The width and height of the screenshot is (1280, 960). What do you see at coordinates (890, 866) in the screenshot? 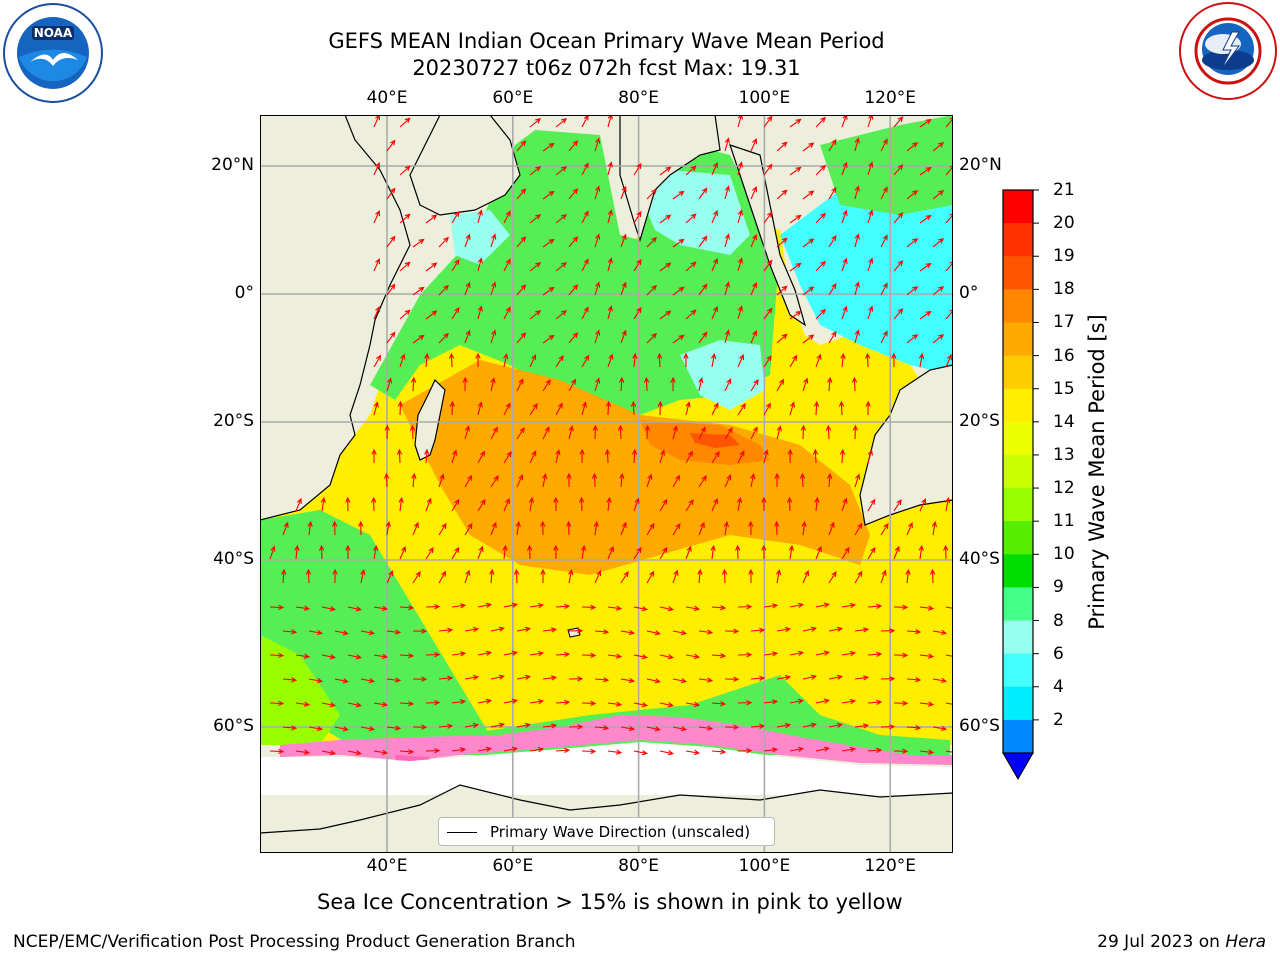
I see `lon-tick-bot-4: 120°E` at bounding box center [890, 866].